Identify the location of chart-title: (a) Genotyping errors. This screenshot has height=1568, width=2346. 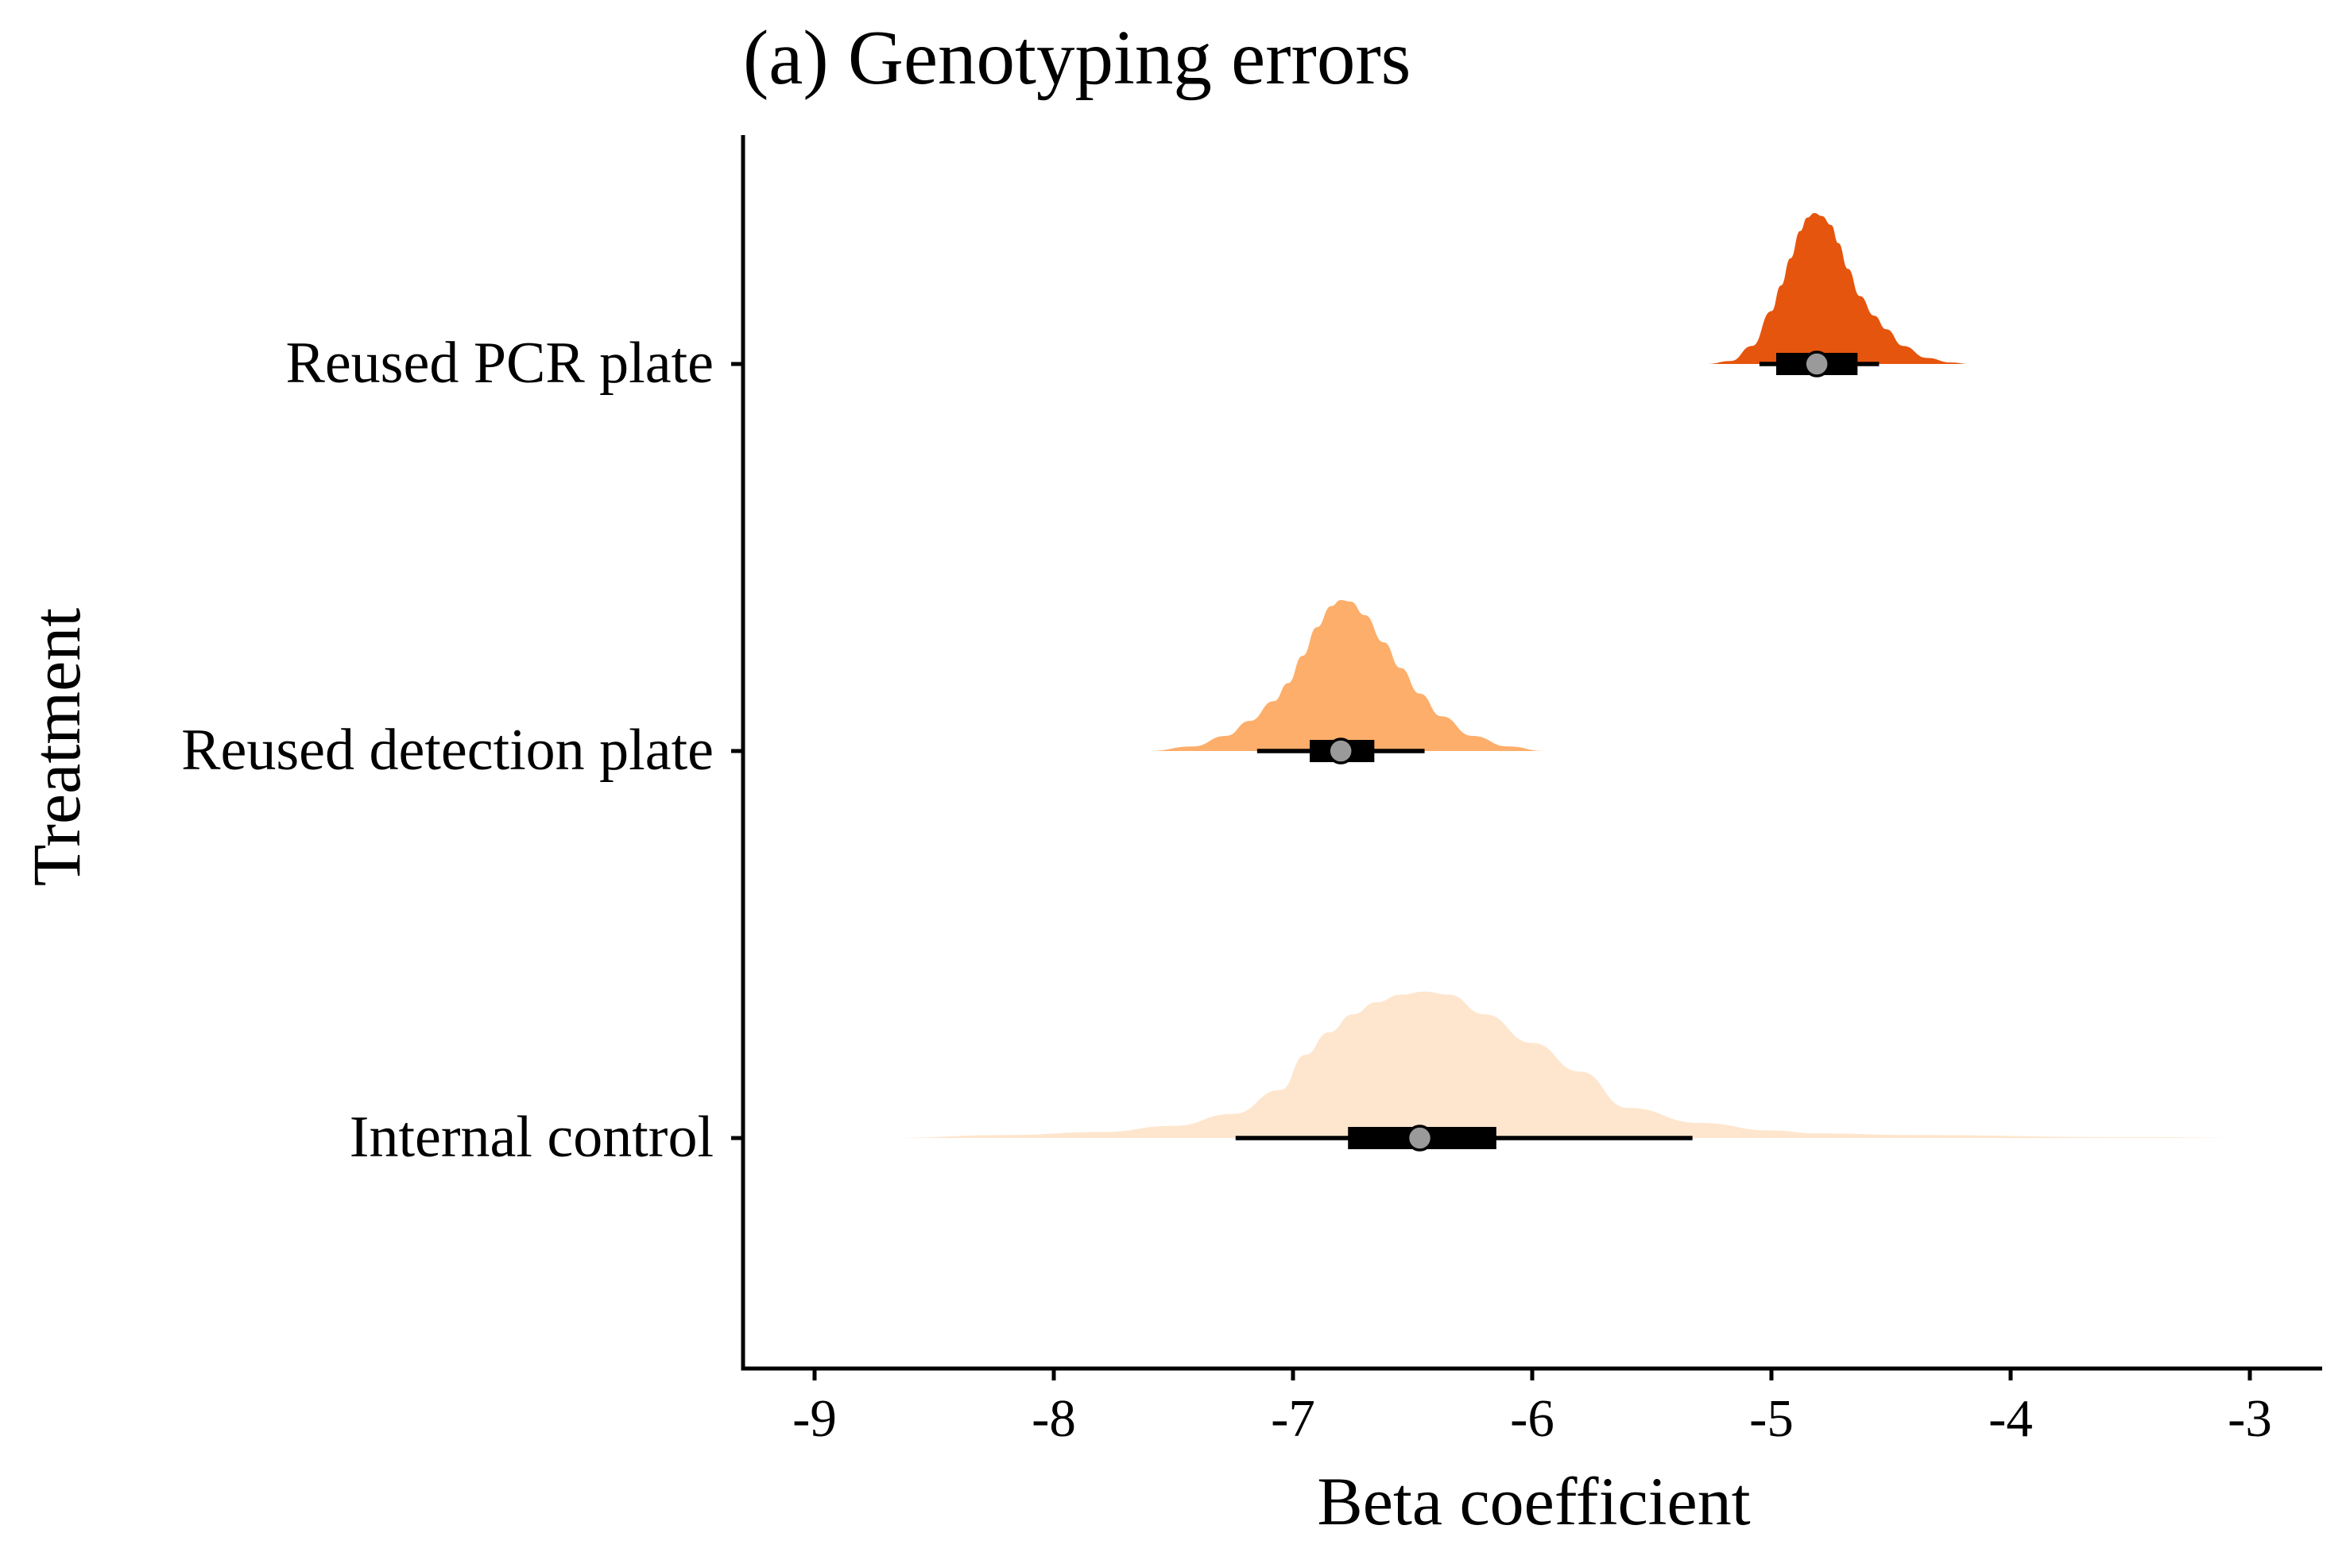
(1077, 57).